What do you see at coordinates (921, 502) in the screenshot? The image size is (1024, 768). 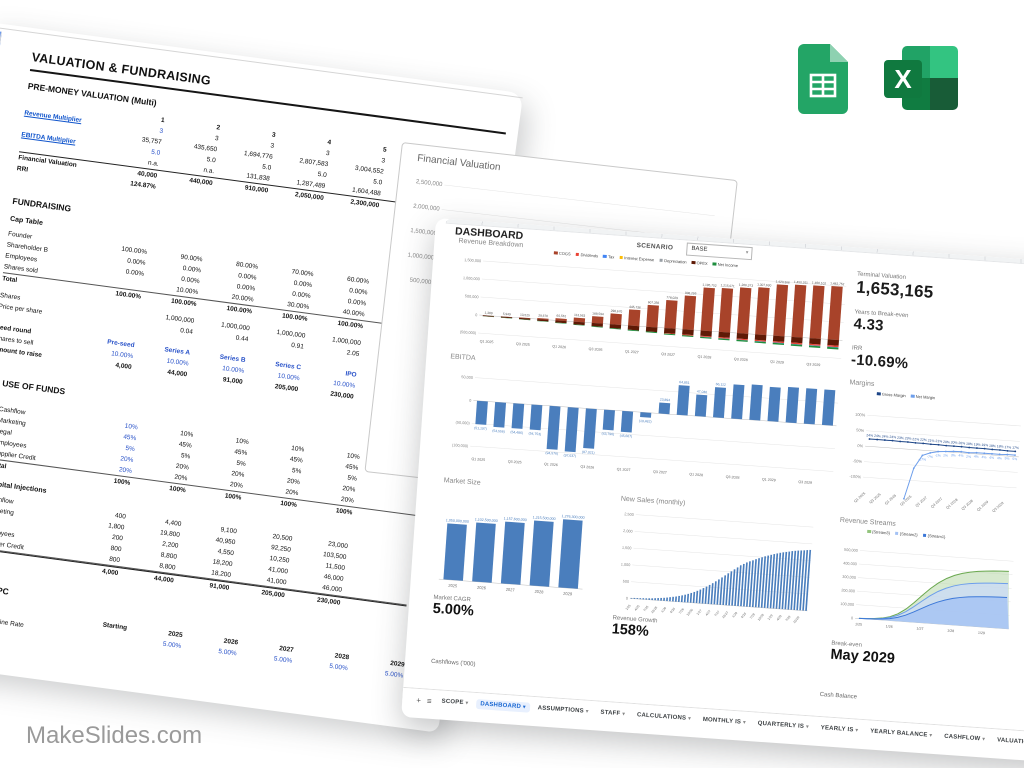 I see `svg-text: Q1 2027` at bounding box center [921, 502].